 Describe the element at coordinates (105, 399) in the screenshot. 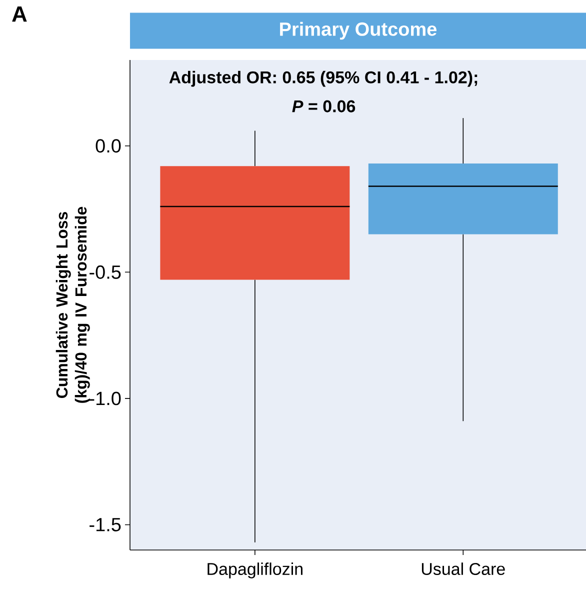

I see `y-tick-label: -1.0` at that location.